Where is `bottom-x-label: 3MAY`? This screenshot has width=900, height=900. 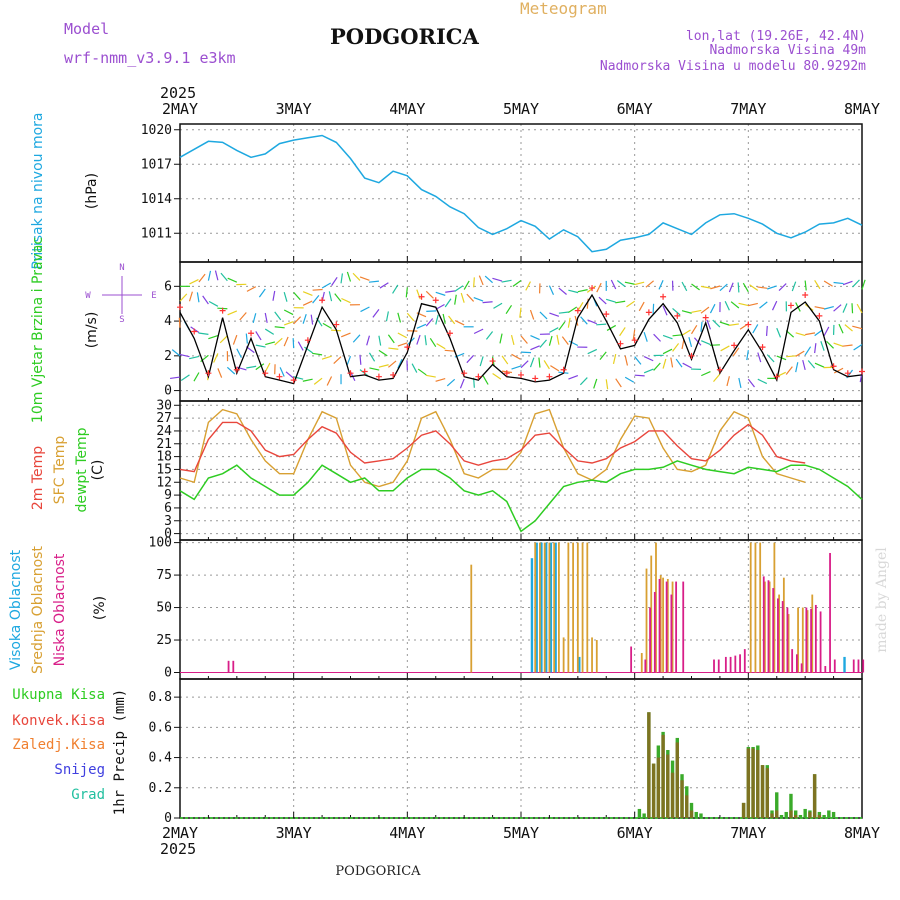
bottom-x-label: 3MAY is located at coordinates (294, 833).